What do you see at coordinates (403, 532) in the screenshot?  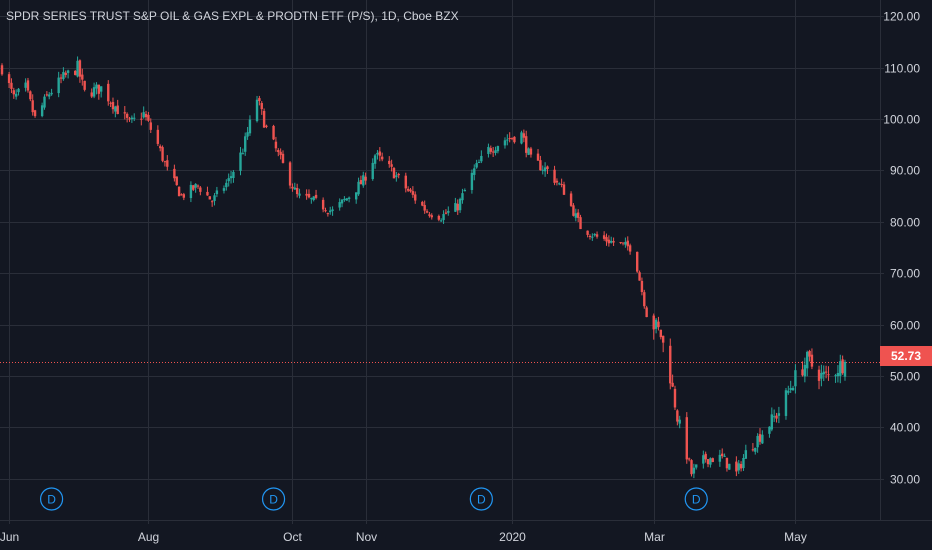 I see `time-axis: Jun Aug Oct Nov 2020 Mar May` at bounding box center [403, 532].